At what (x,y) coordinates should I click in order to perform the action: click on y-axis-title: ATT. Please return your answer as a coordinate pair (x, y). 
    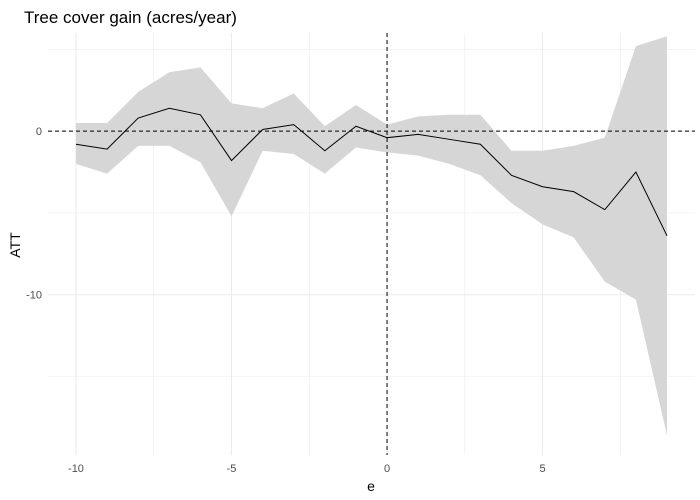
    Looking at the image, I should click on (15, 245).